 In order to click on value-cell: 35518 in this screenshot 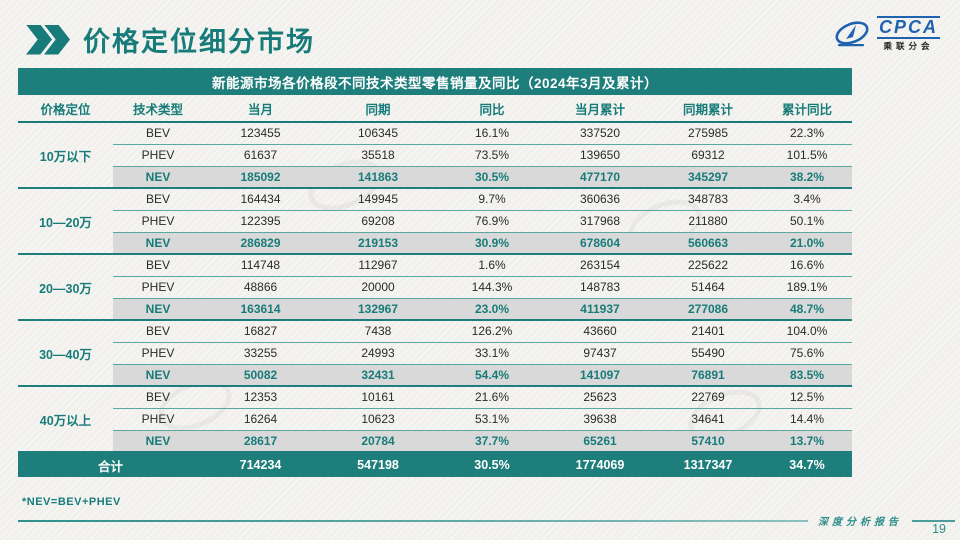, I will do `click(378, 155)`.